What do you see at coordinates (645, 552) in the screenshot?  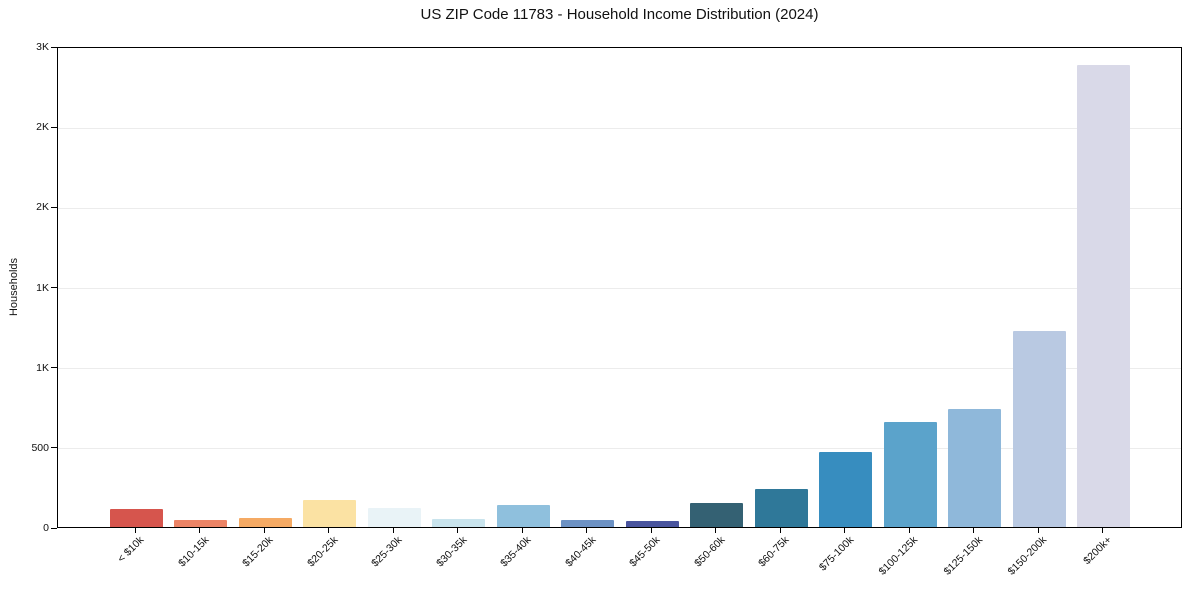 I see `x-tick-label: $45-50k` at bounding box center [645, 552].